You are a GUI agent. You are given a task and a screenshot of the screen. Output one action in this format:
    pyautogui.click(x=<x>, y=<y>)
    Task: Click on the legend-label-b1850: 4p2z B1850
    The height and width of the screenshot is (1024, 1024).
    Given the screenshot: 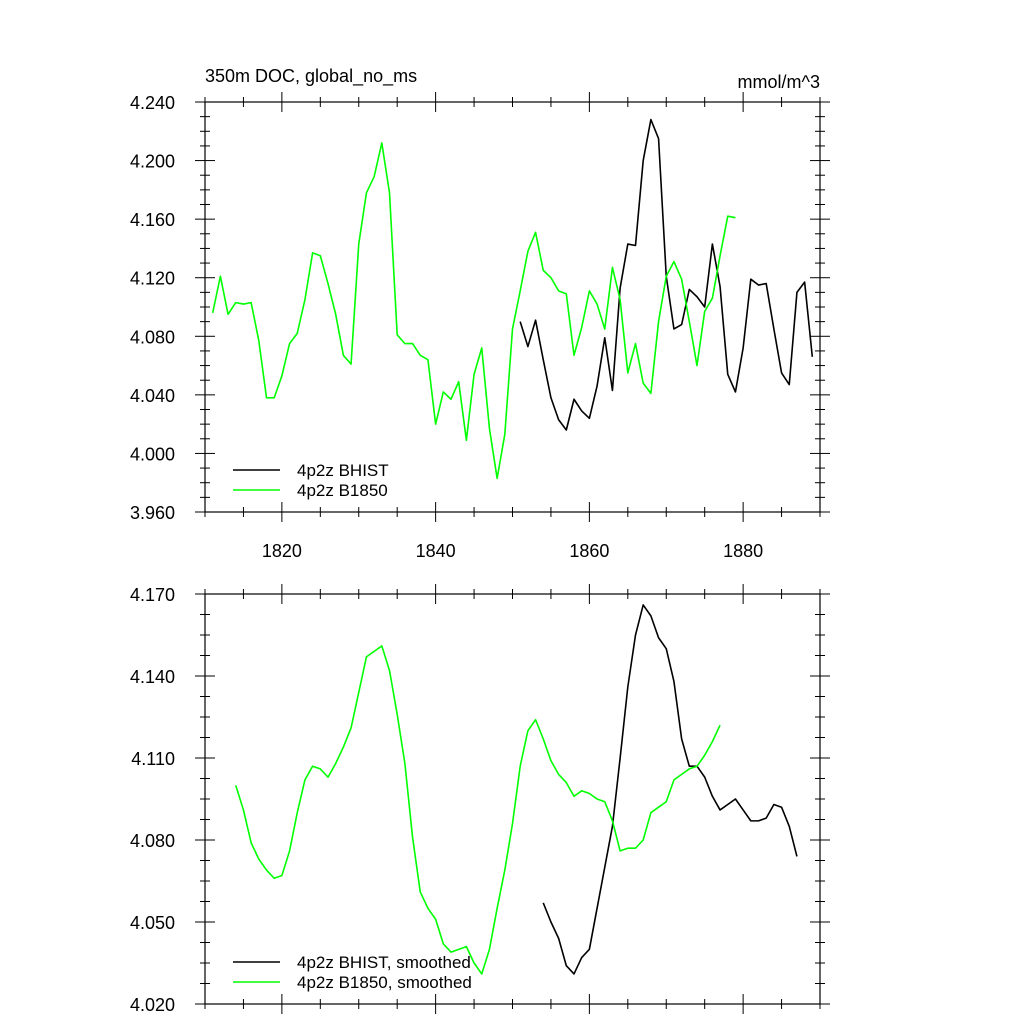 What is the action you would take?
    pyautogui.click(x=342, y=490)
    